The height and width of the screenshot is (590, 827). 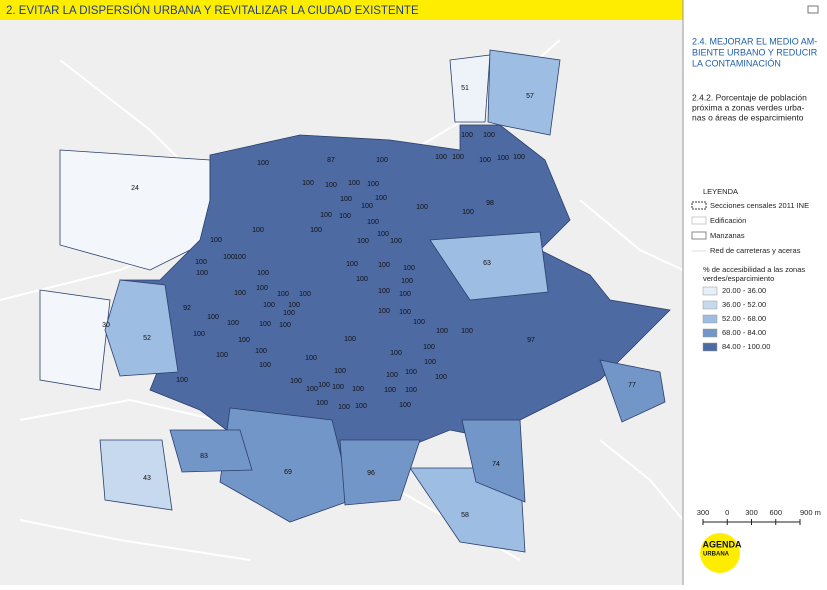 I want to click on legend-label: 84.00 - 100.00, so click(x=746, y=346).